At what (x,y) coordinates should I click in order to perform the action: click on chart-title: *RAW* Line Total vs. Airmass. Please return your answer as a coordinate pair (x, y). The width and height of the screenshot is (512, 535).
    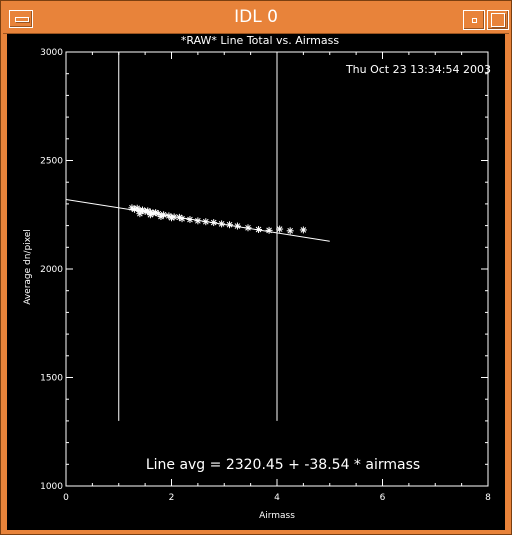
    Looking at the image, I should click on (260, 40).